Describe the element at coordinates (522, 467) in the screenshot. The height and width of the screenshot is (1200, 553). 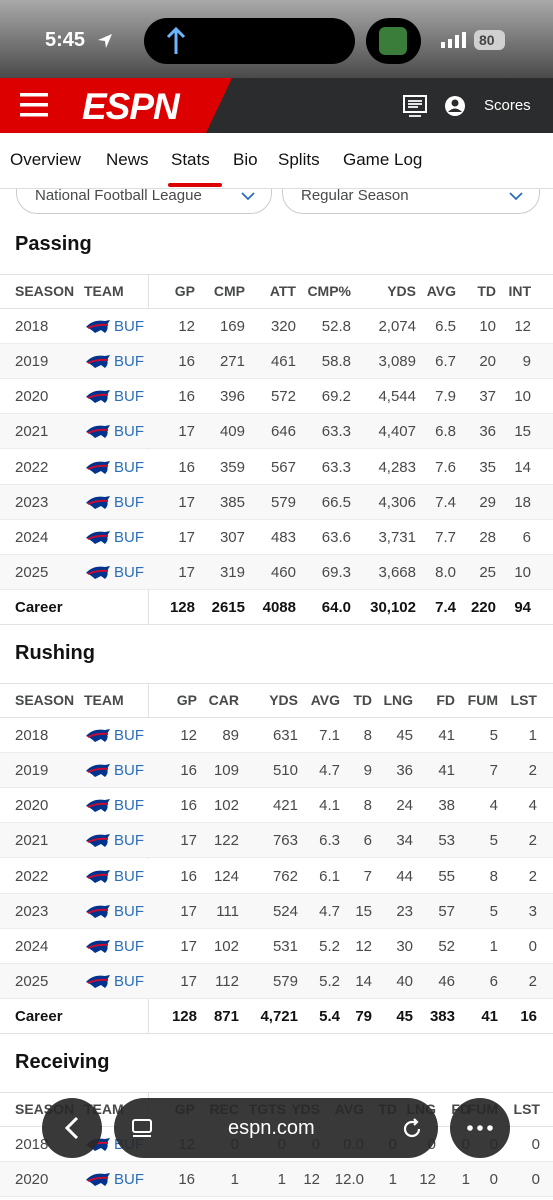
I see `table-cell: 14` at that location.